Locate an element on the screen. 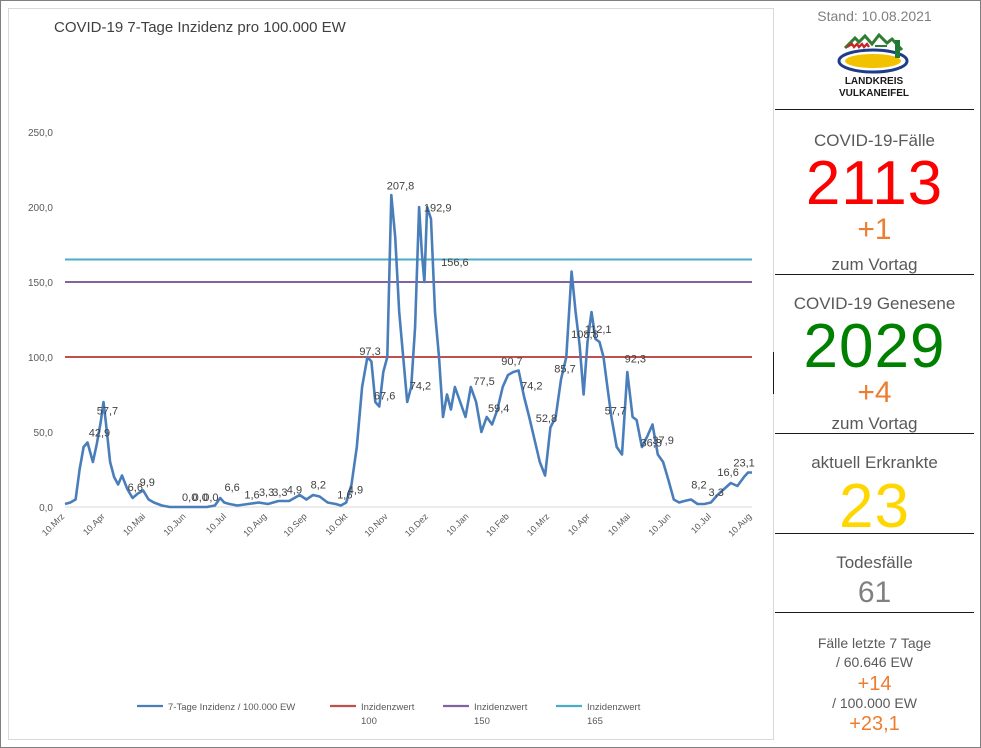  reference-lines is located at coordinates (408, 308).